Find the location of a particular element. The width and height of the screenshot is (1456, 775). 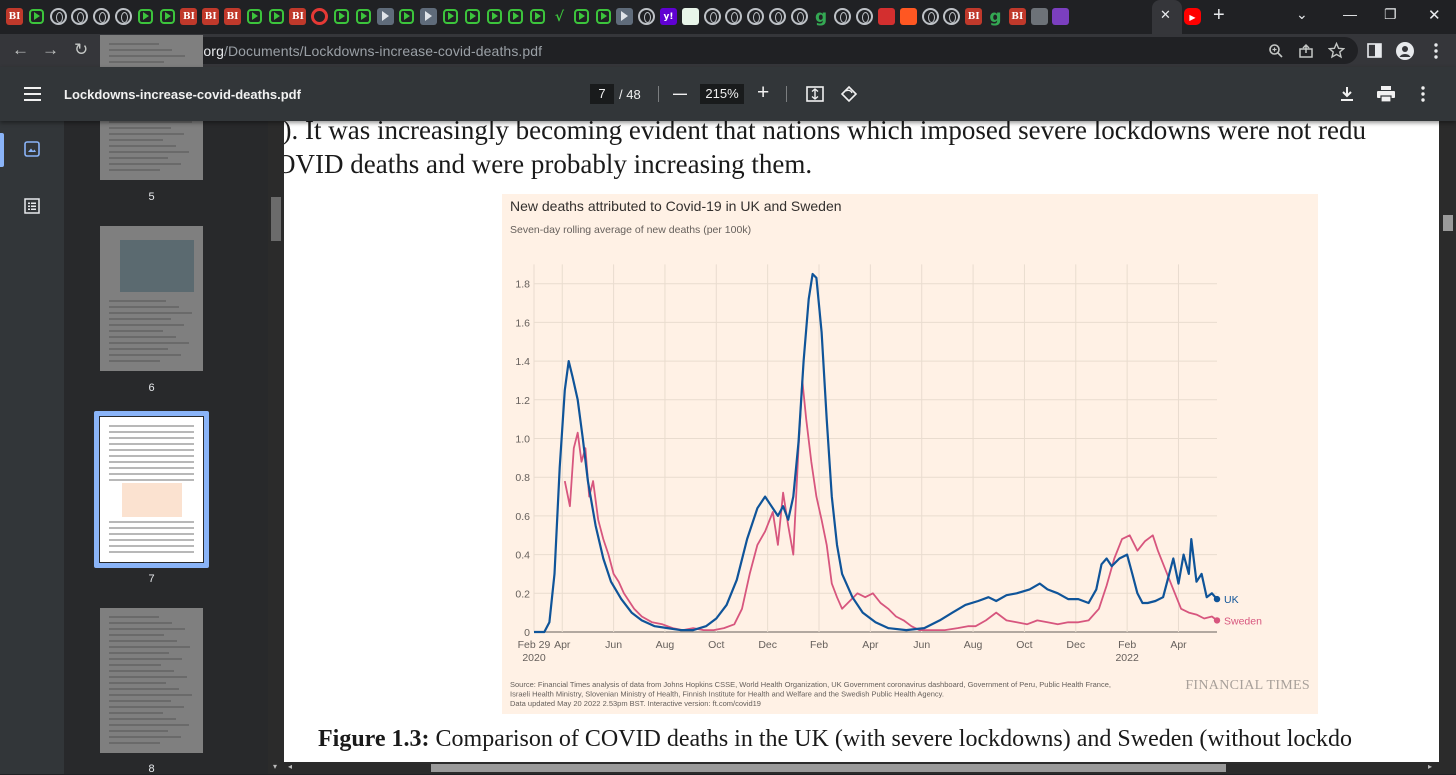

zoom-in-button: + is located at coordinates (763, 92).